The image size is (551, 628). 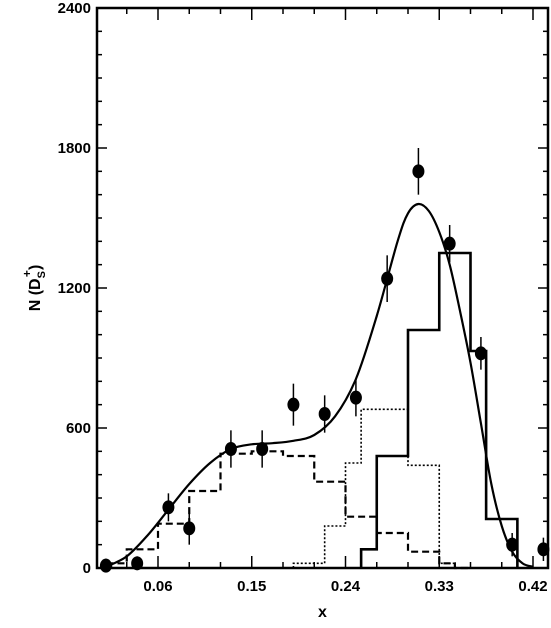 What do you see at coordinates (74, 148) in the screenshot?
I see `y-tick-label: 1800` at bounding box center [74, 148].